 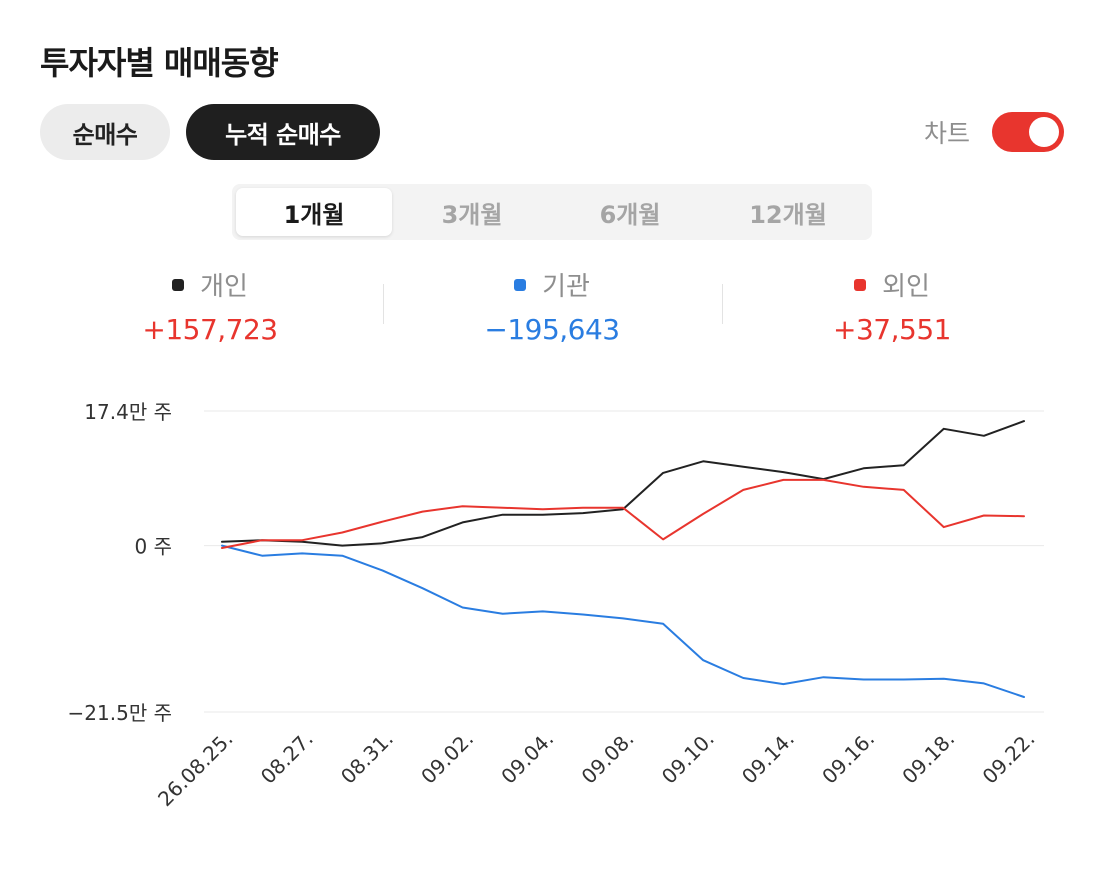 What do you see at coordinates (947, 133) in the screenshot?
I see `chart-toggle-label: 차트` at bounding box center [947, 133].